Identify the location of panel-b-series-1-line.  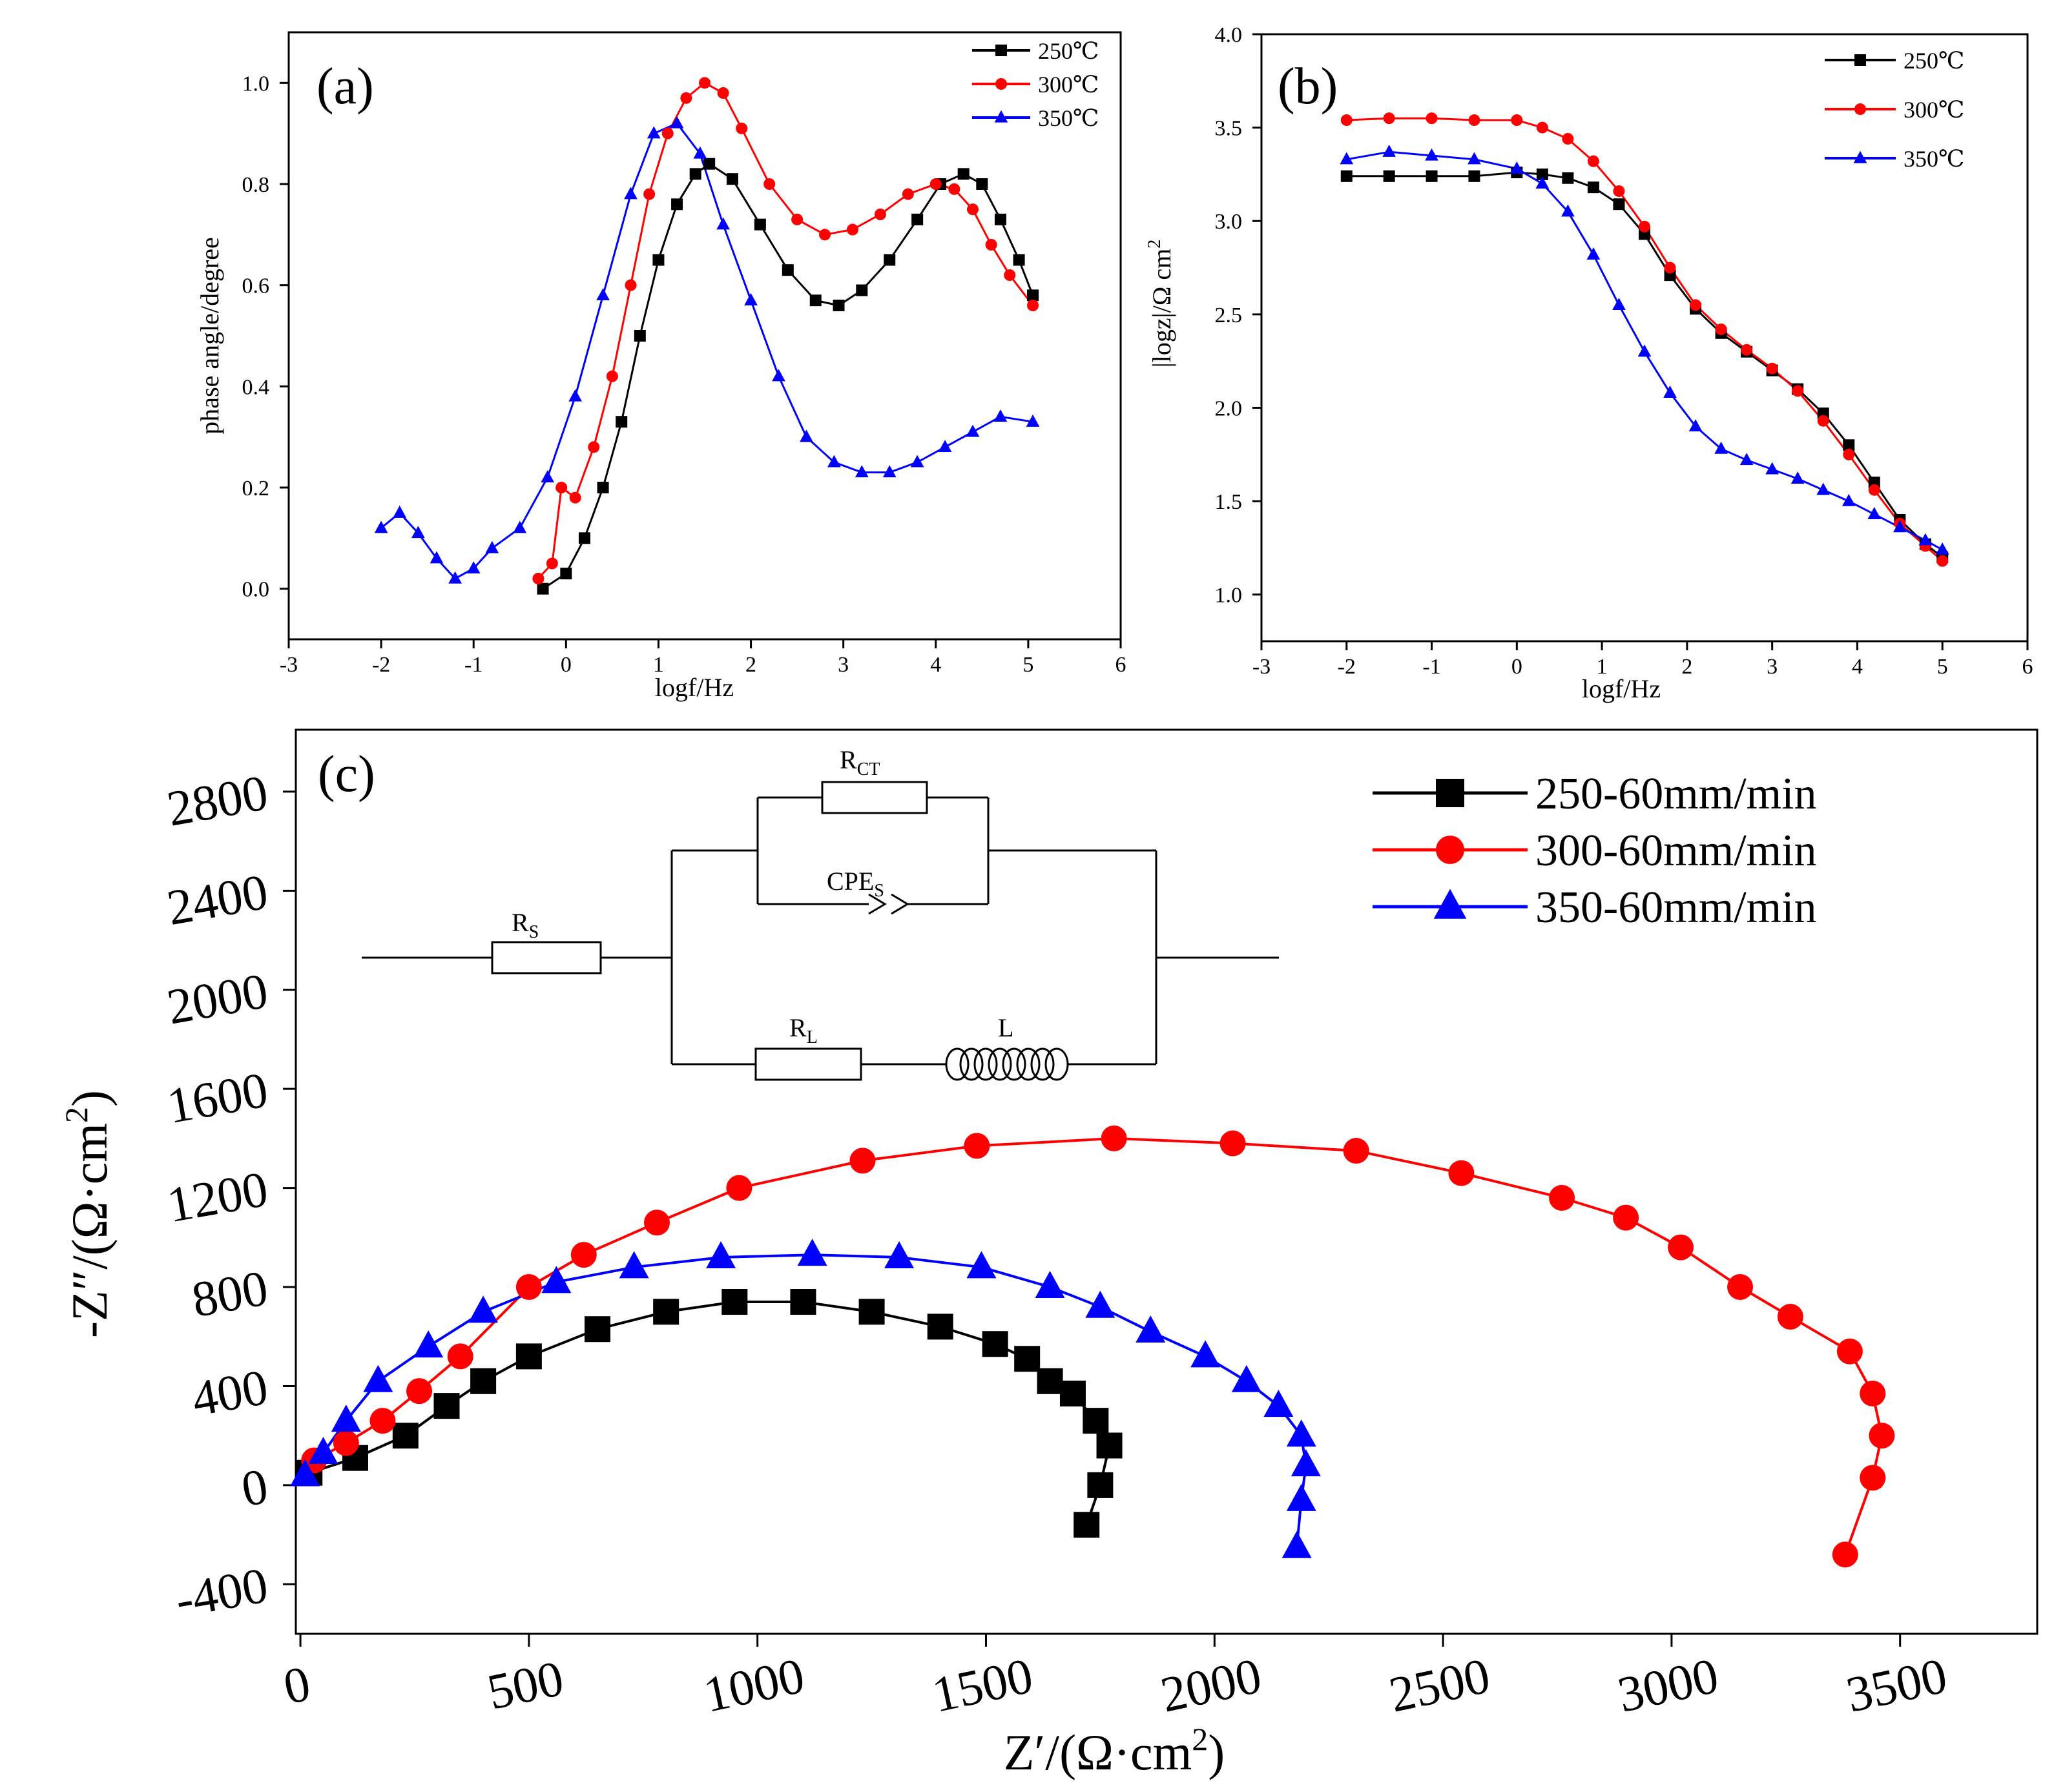
(1645, 339).